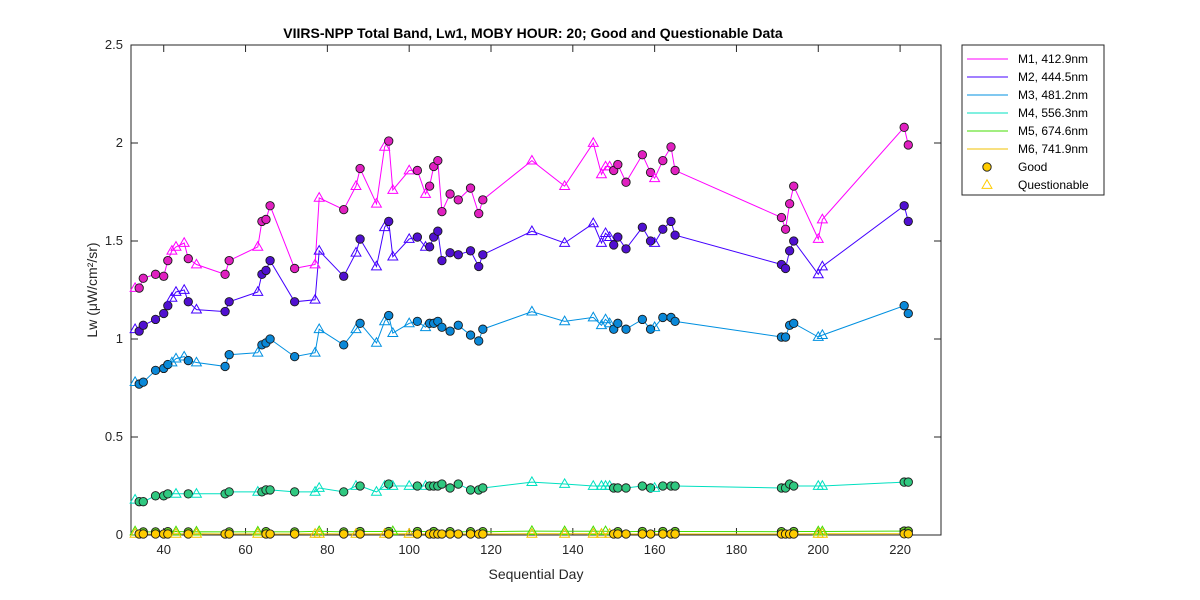 Image resolution: width=1200 pixels, height=600 pixels. I want to click on x-tick-label: 180, so click(737, 549).